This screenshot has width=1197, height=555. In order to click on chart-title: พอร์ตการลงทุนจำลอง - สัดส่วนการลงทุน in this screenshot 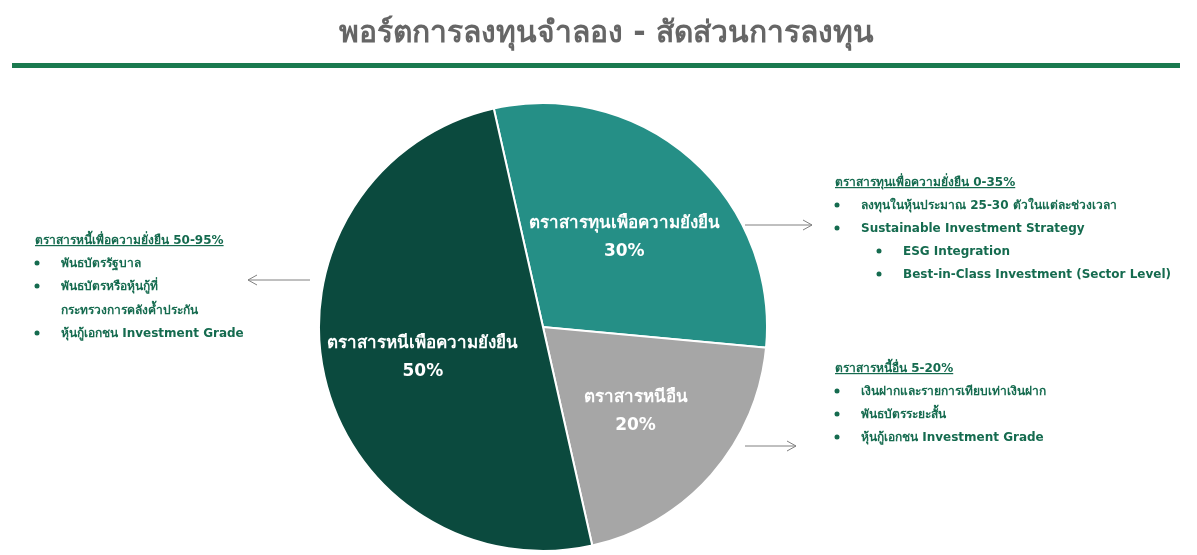, I will do `click(606, 32)`.